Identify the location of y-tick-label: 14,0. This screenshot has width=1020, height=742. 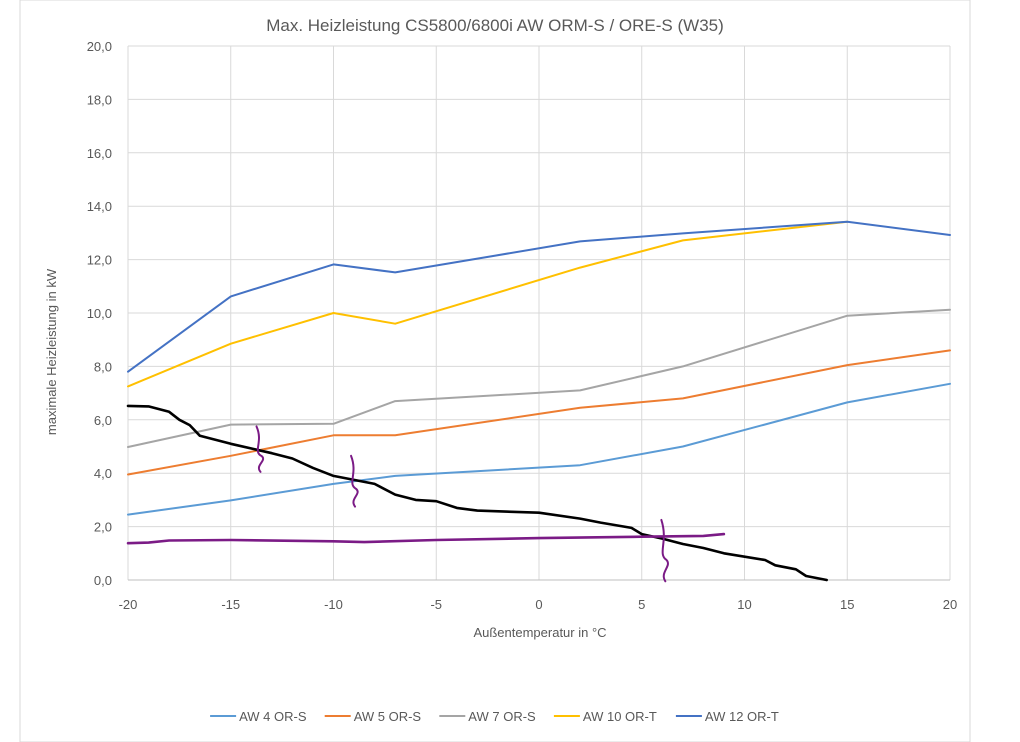
(99, 206).